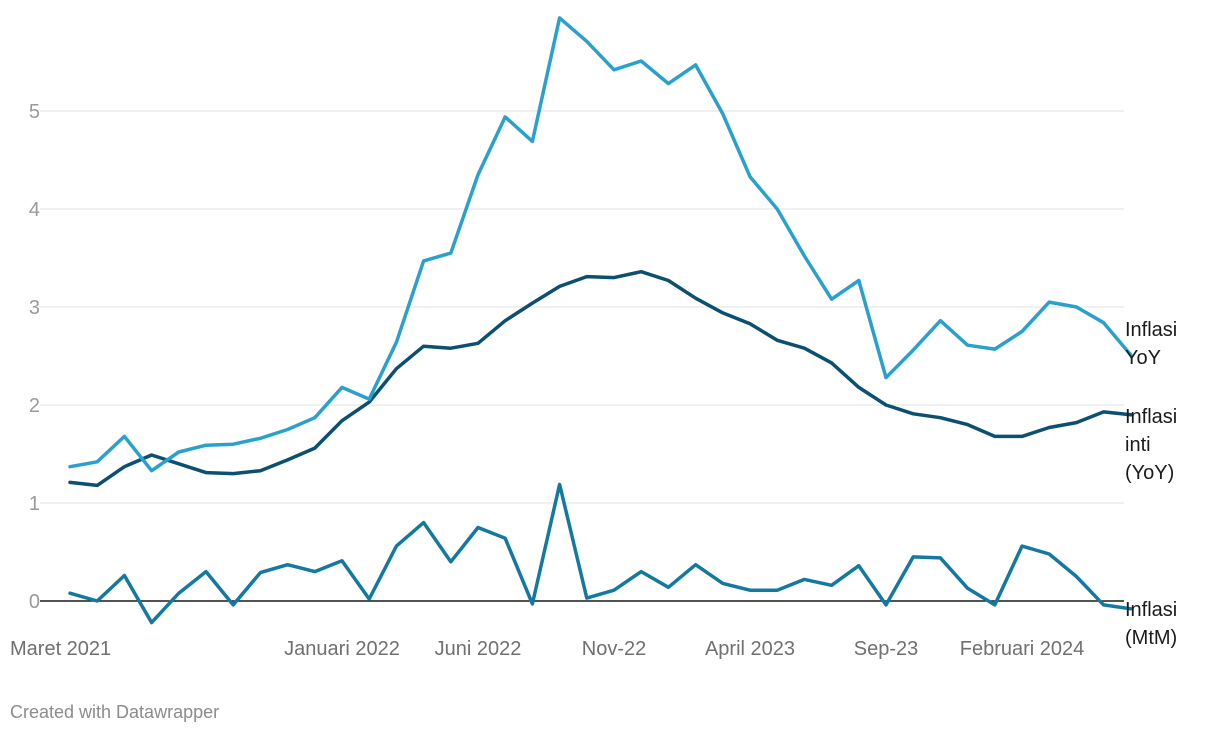 The height and width of the screenshot is (738, 1220). I want to click on y-tick-label: 5, so click(34, 112).